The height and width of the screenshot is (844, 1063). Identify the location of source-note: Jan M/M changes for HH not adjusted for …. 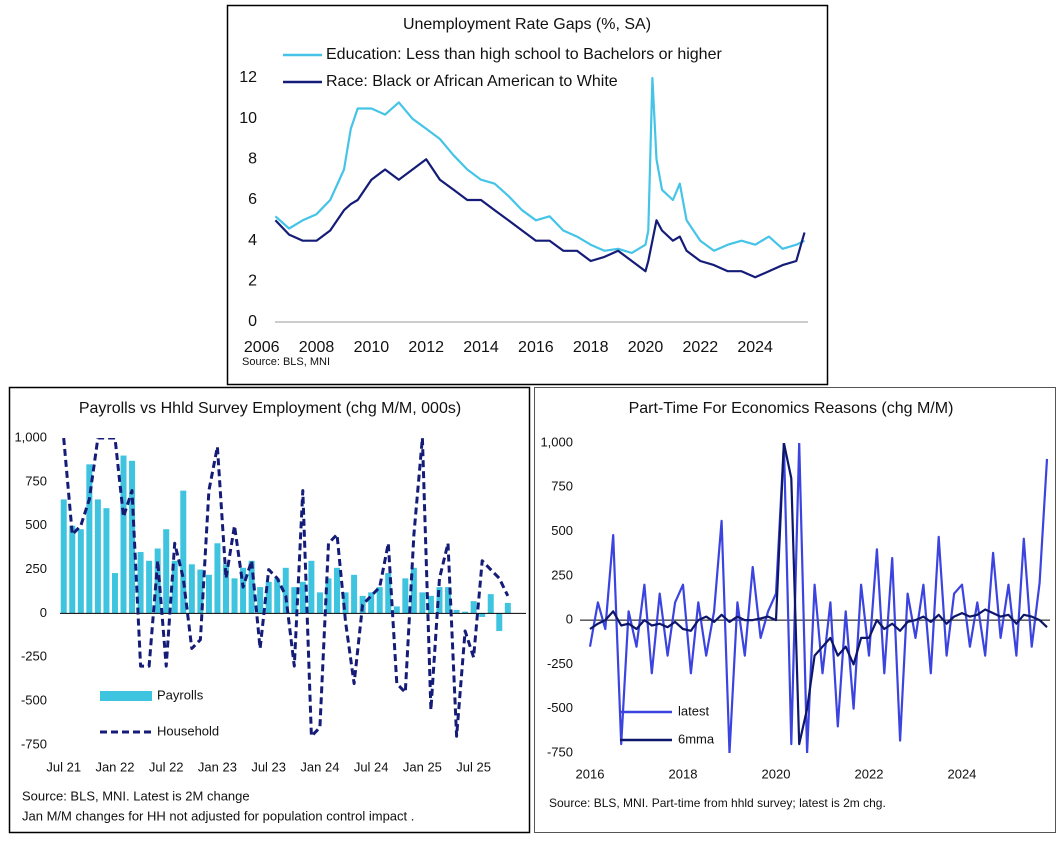
(218, 815).